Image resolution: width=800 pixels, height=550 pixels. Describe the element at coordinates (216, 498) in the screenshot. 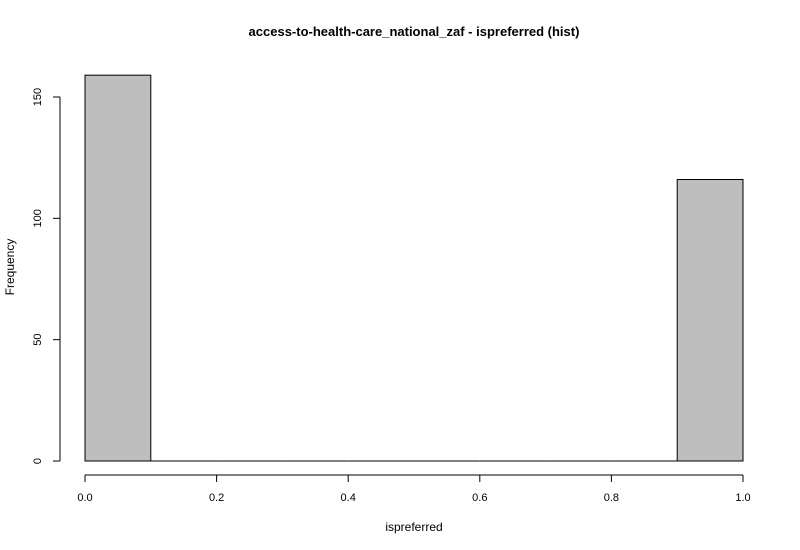

I see `x-tick-label-1: 0.2` at that location.